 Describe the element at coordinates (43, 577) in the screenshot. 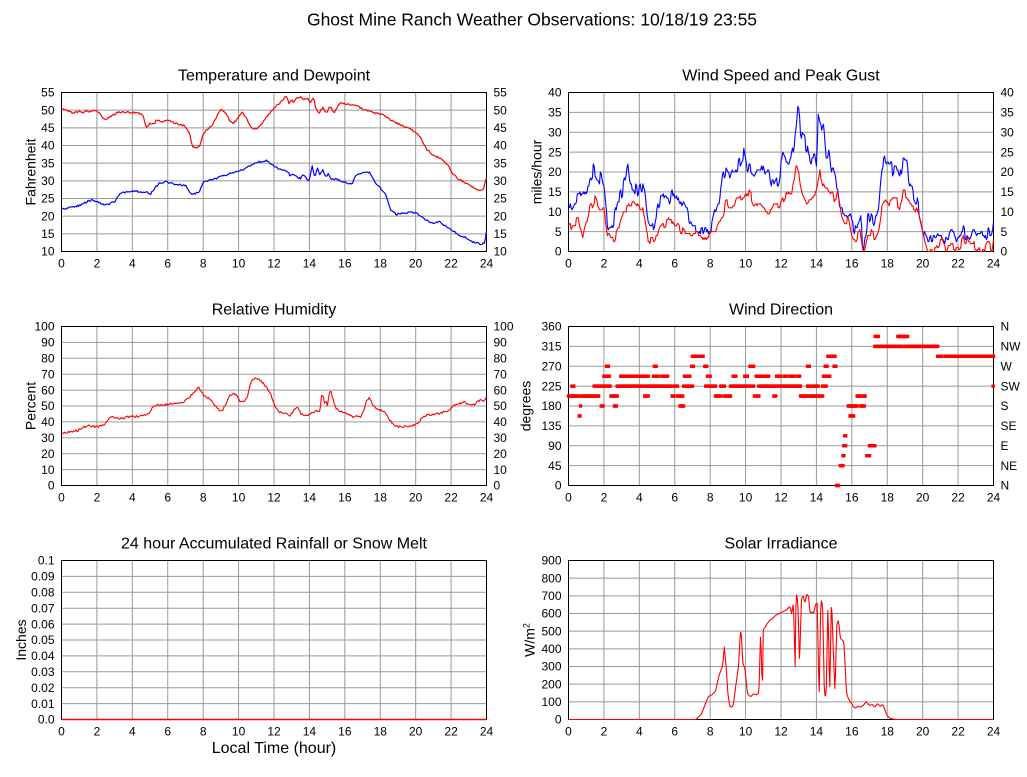

I see `svg-text: 0.09` at that location.